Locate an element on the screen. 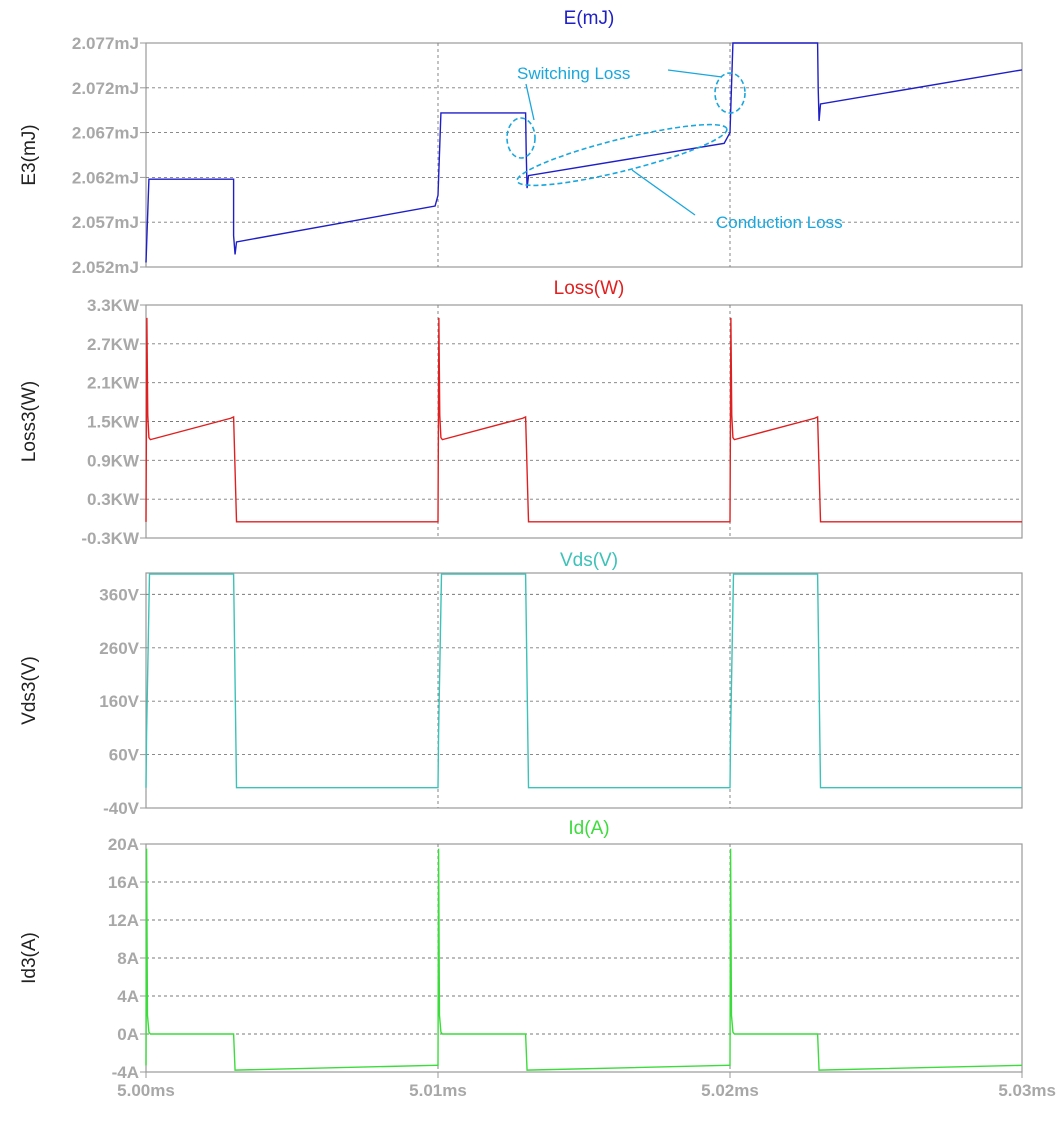 This screenshot has width=1060, height=1126. y-tick-label: 2.052mJ is located at coordinates (105, 267).